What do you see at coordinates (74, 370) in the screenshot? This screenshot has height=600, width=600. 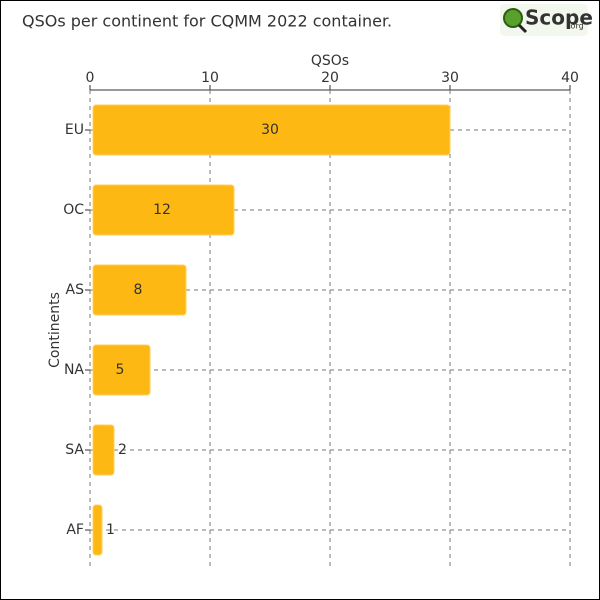 I see `y-tick-label: NA` at bounding box center [74, 370].